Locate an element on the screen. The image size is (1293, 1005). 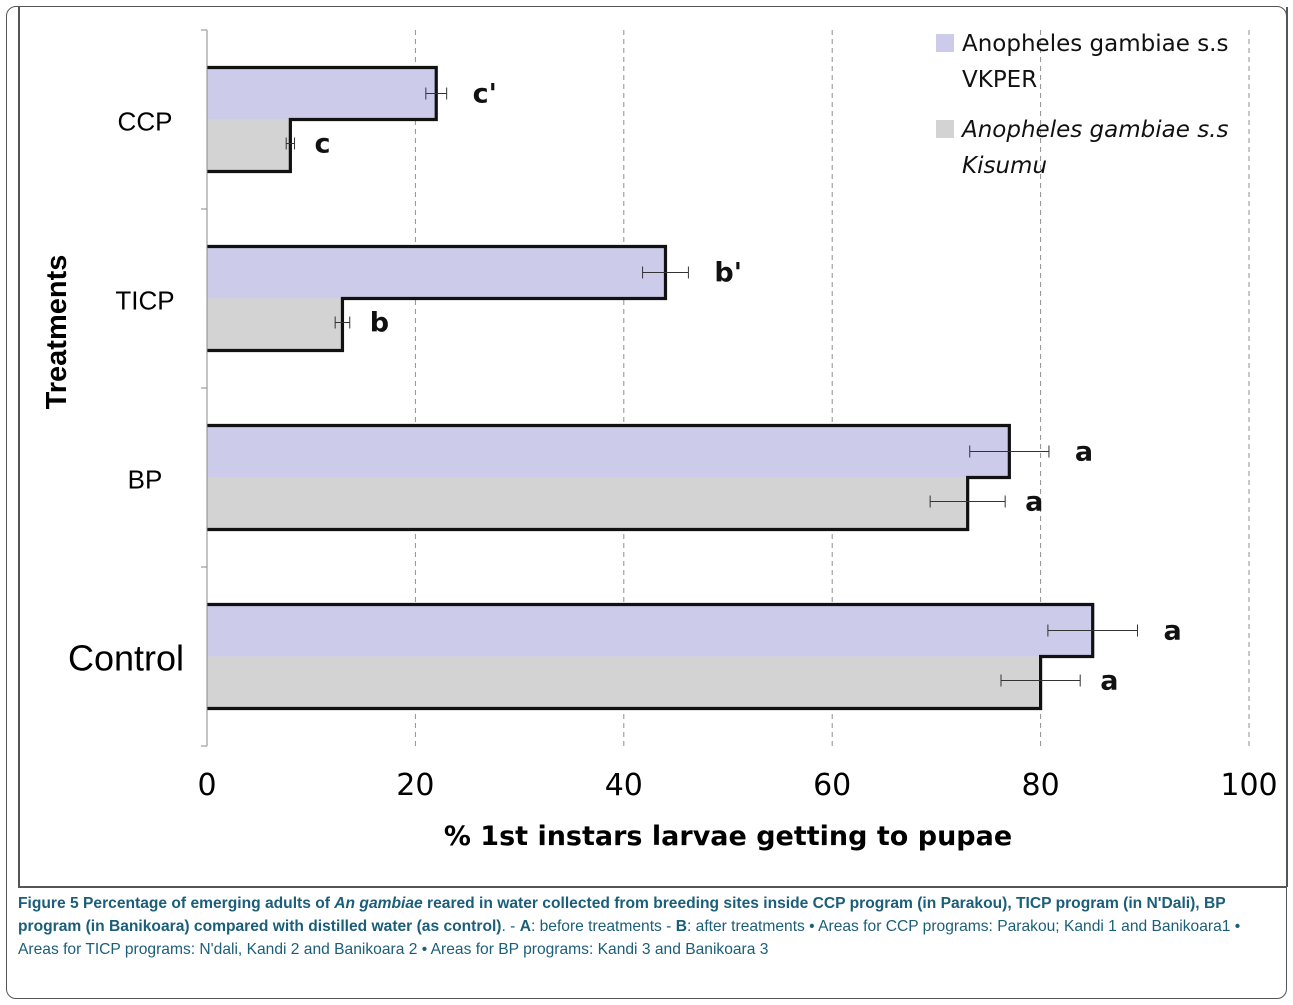
bar-outline-control is located at coordinates (651, 656).